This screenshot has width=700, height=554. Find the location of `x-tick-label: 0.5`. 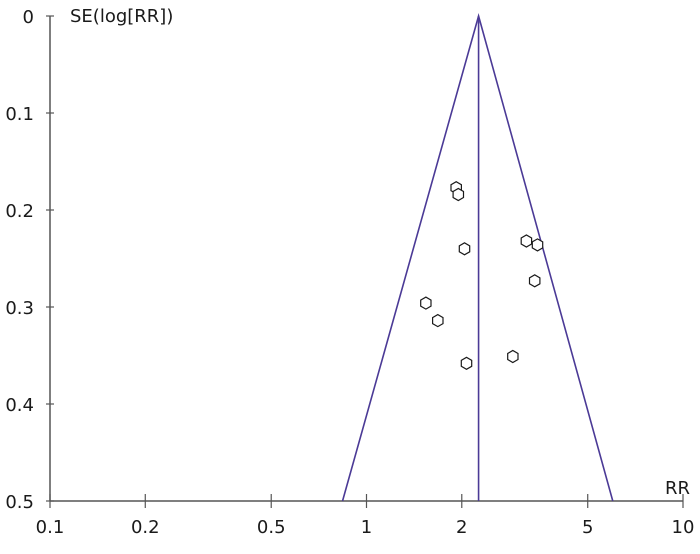

x-tick-label: 0.5 is located at coordinates (271, 527).